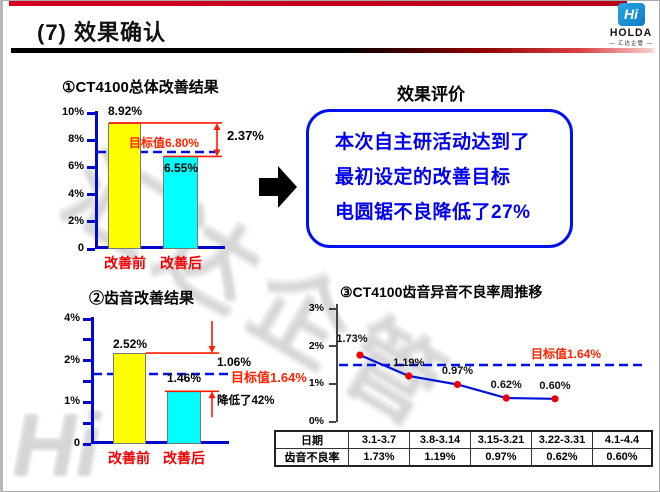 Image resolution: width=660 pixels, height=492 pixels. I want to click on evaluation-line: 本次自主研活动达到了, so click(433, 142).